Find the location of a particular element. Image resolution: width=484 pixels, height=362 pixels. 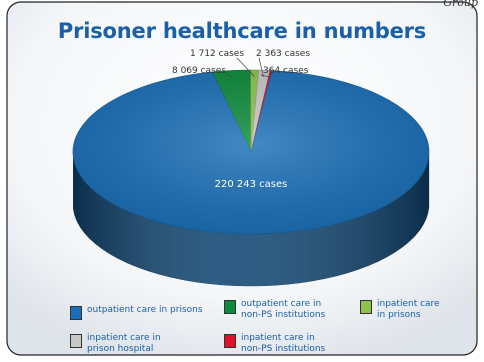

legend-label: outpatient care in non-PS institutions is located at coordinates (283, 309).